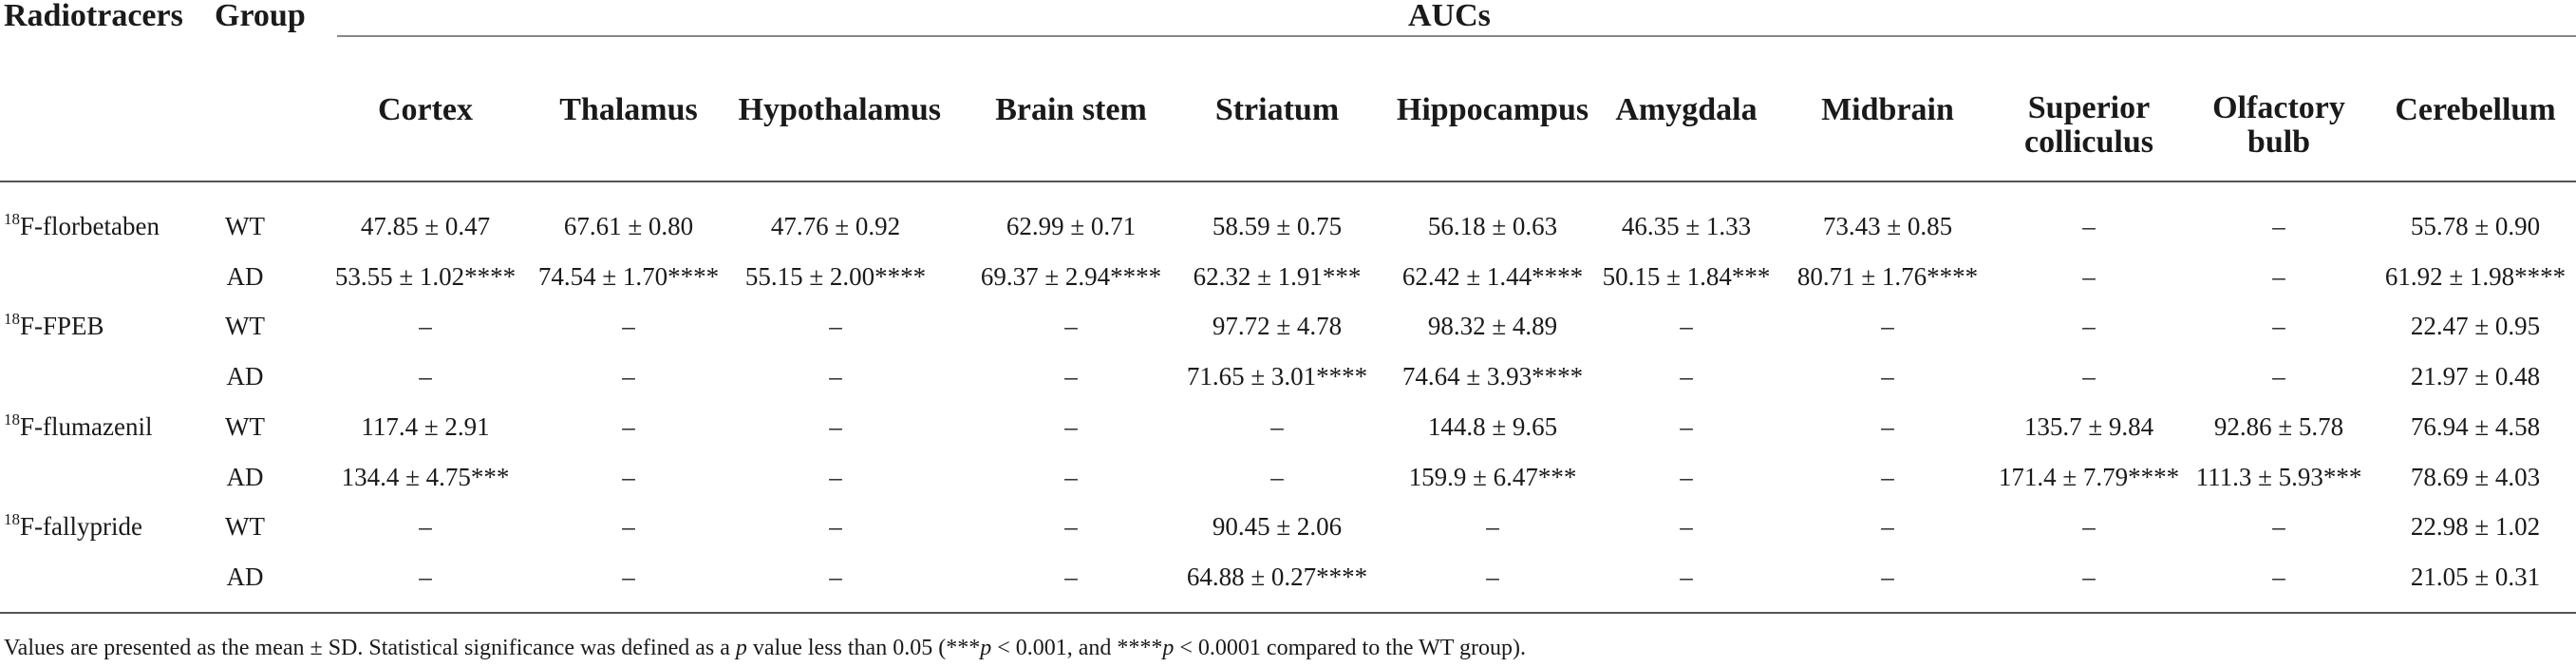 The height and width of the screenshot is (667, 2576). Describe the element at coordinates (425, 477) in the screenshot. I see `table-cell: 134.4 ± 4.75***` at that location.